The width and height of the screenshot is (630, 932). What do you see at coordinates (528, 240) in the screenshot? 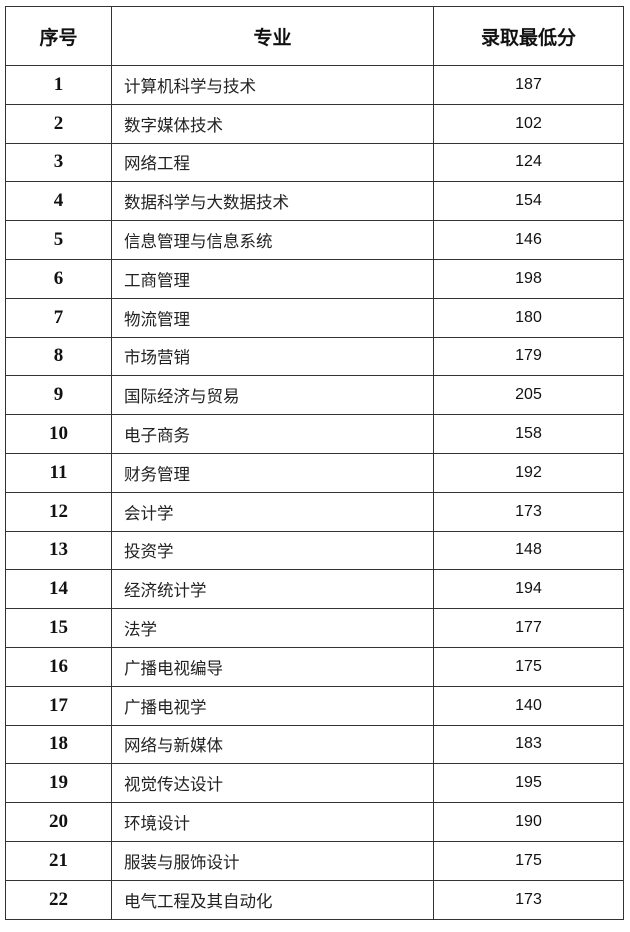
I see `row-min-score: 146` at bounding box center [528, 240].